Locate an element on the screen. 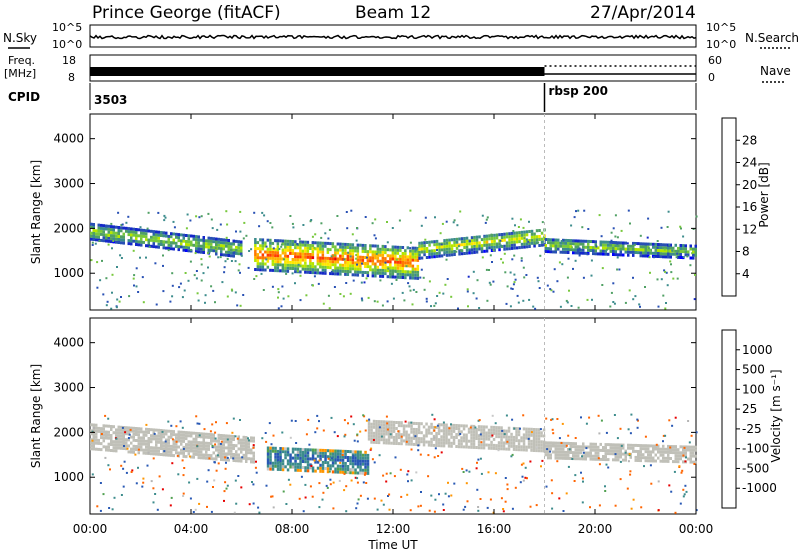 The height and width of the screenshot is (554, 800). power-colorbar-tick-label: 24 is located at coordinates (749, 163).